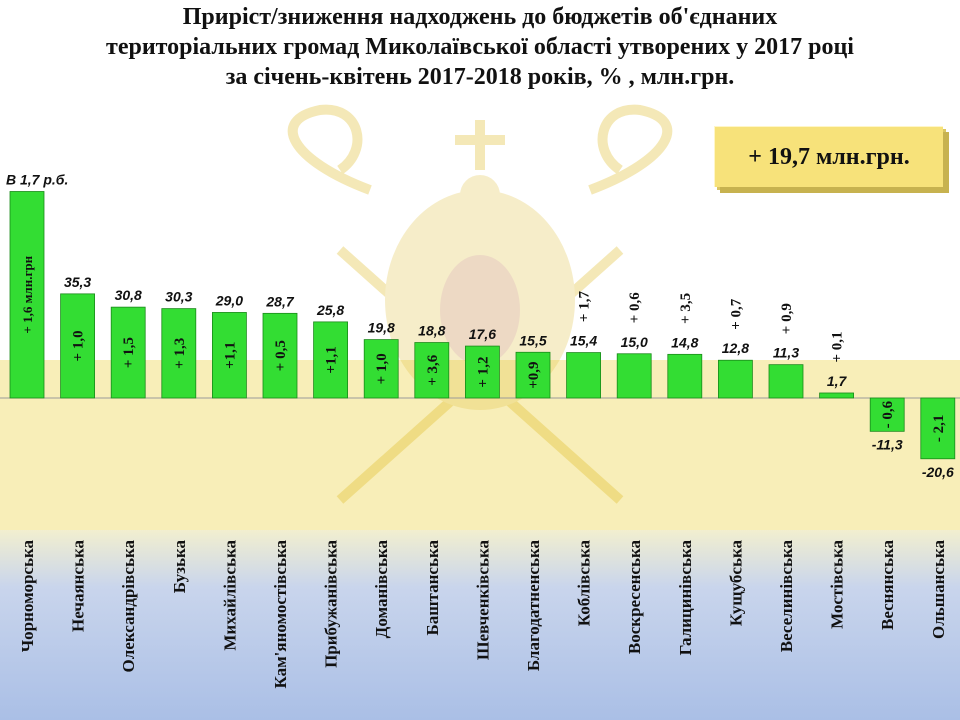 The width and height of the screenshot is (960, 720). What do you see at coordinates (482, 600) in the screenshot?
I see `category-tick-label: Шевченківська` at bounding box center [482, 600].